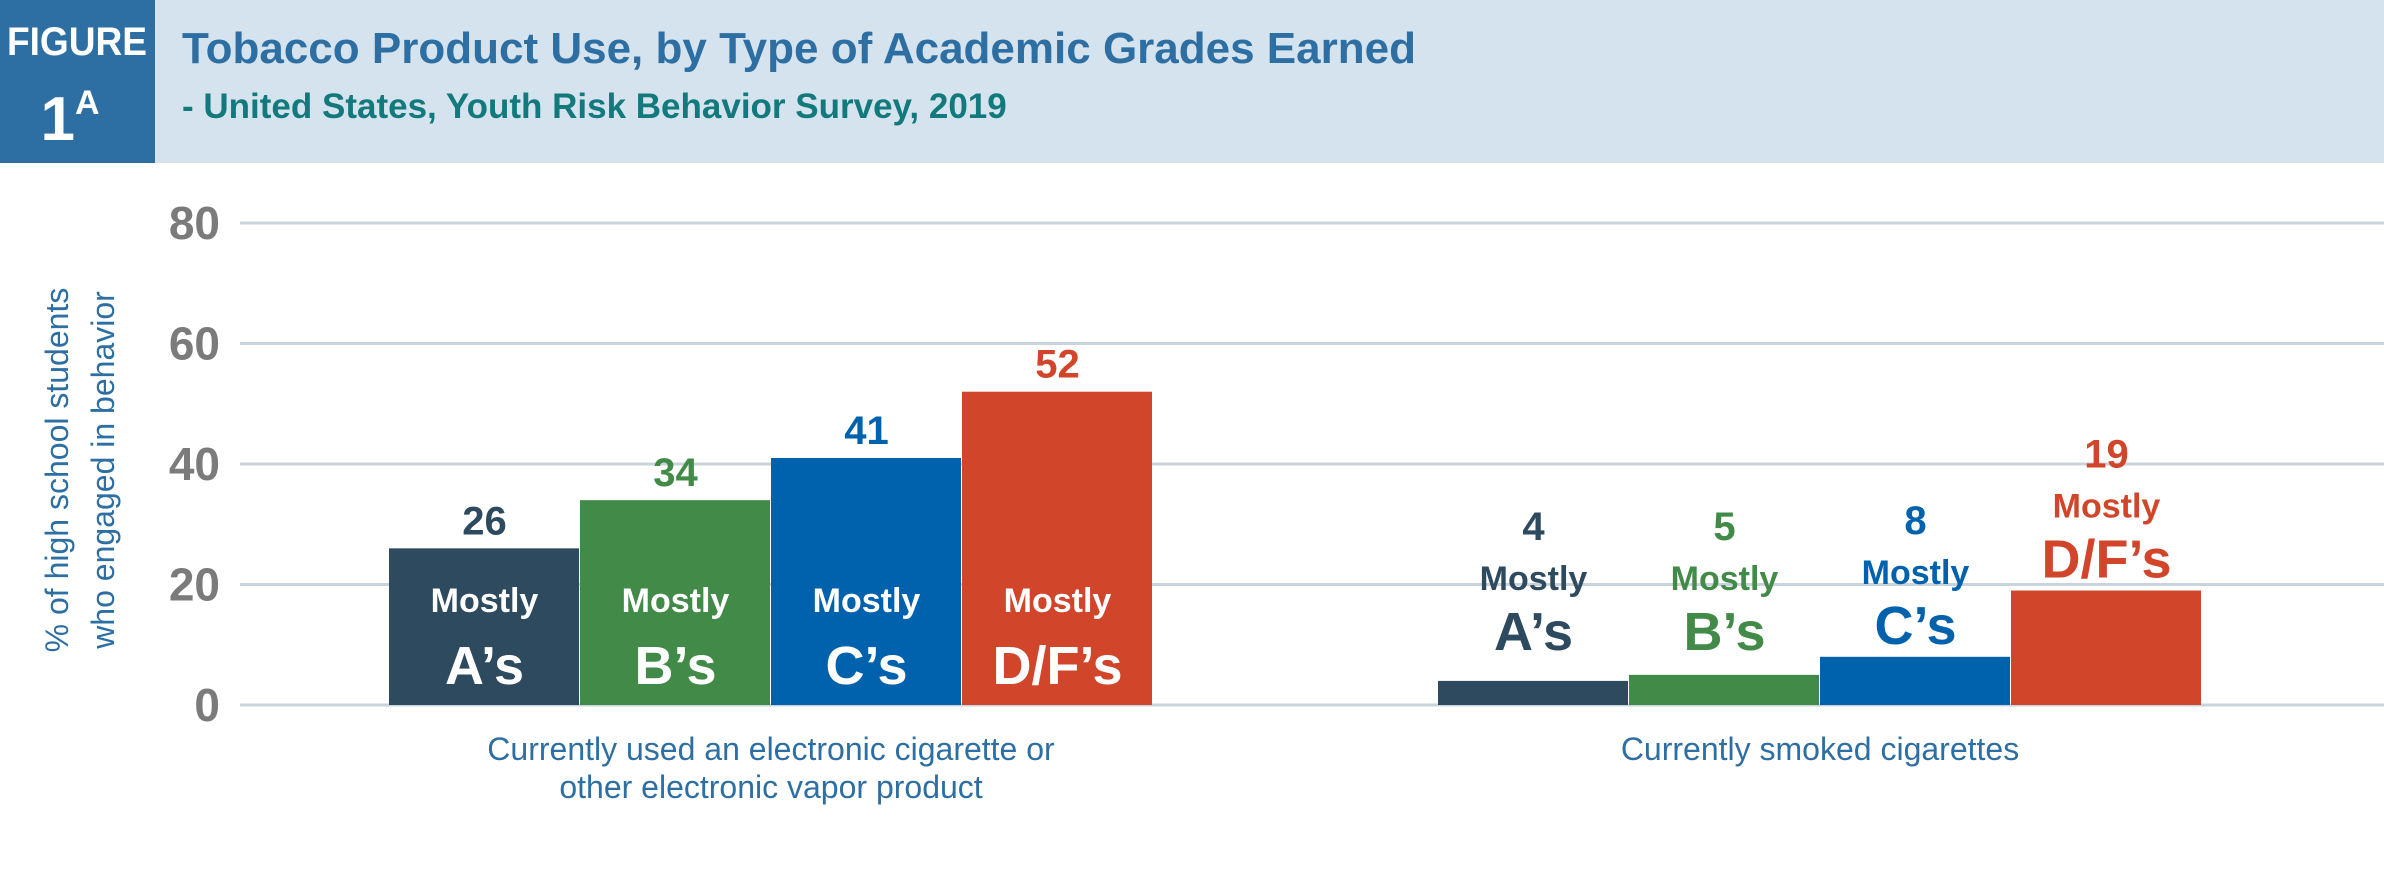 The width and height of the screenshot is (2384, 871). Describe the element at coordinates (194, 223) in the screenshot. I see `y-tick-label: 80` at that location.